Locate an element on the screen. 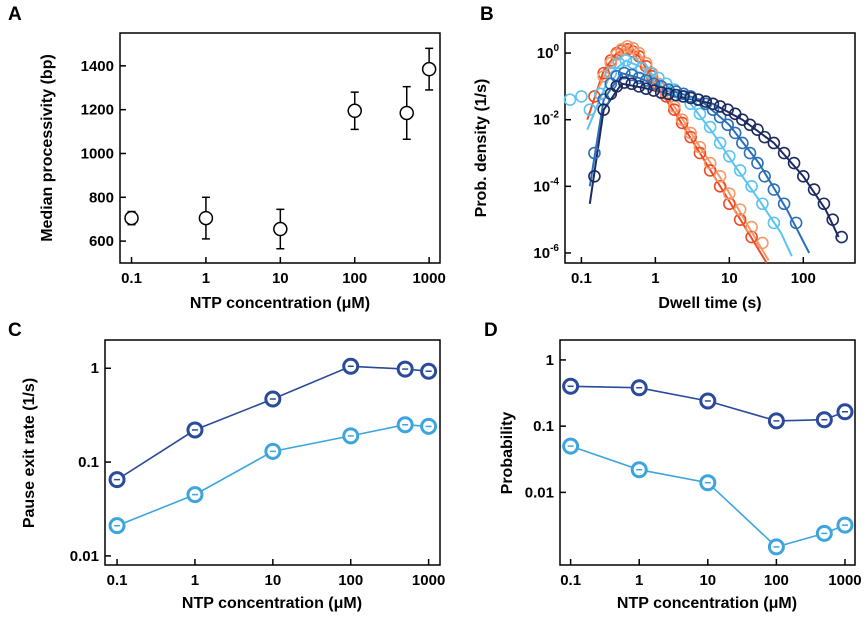 This screenshot has height=621, width=867. tick-group: 0.1 1 10 100 1000 0.01 0.1 1 is located at coordinates (693, 470).